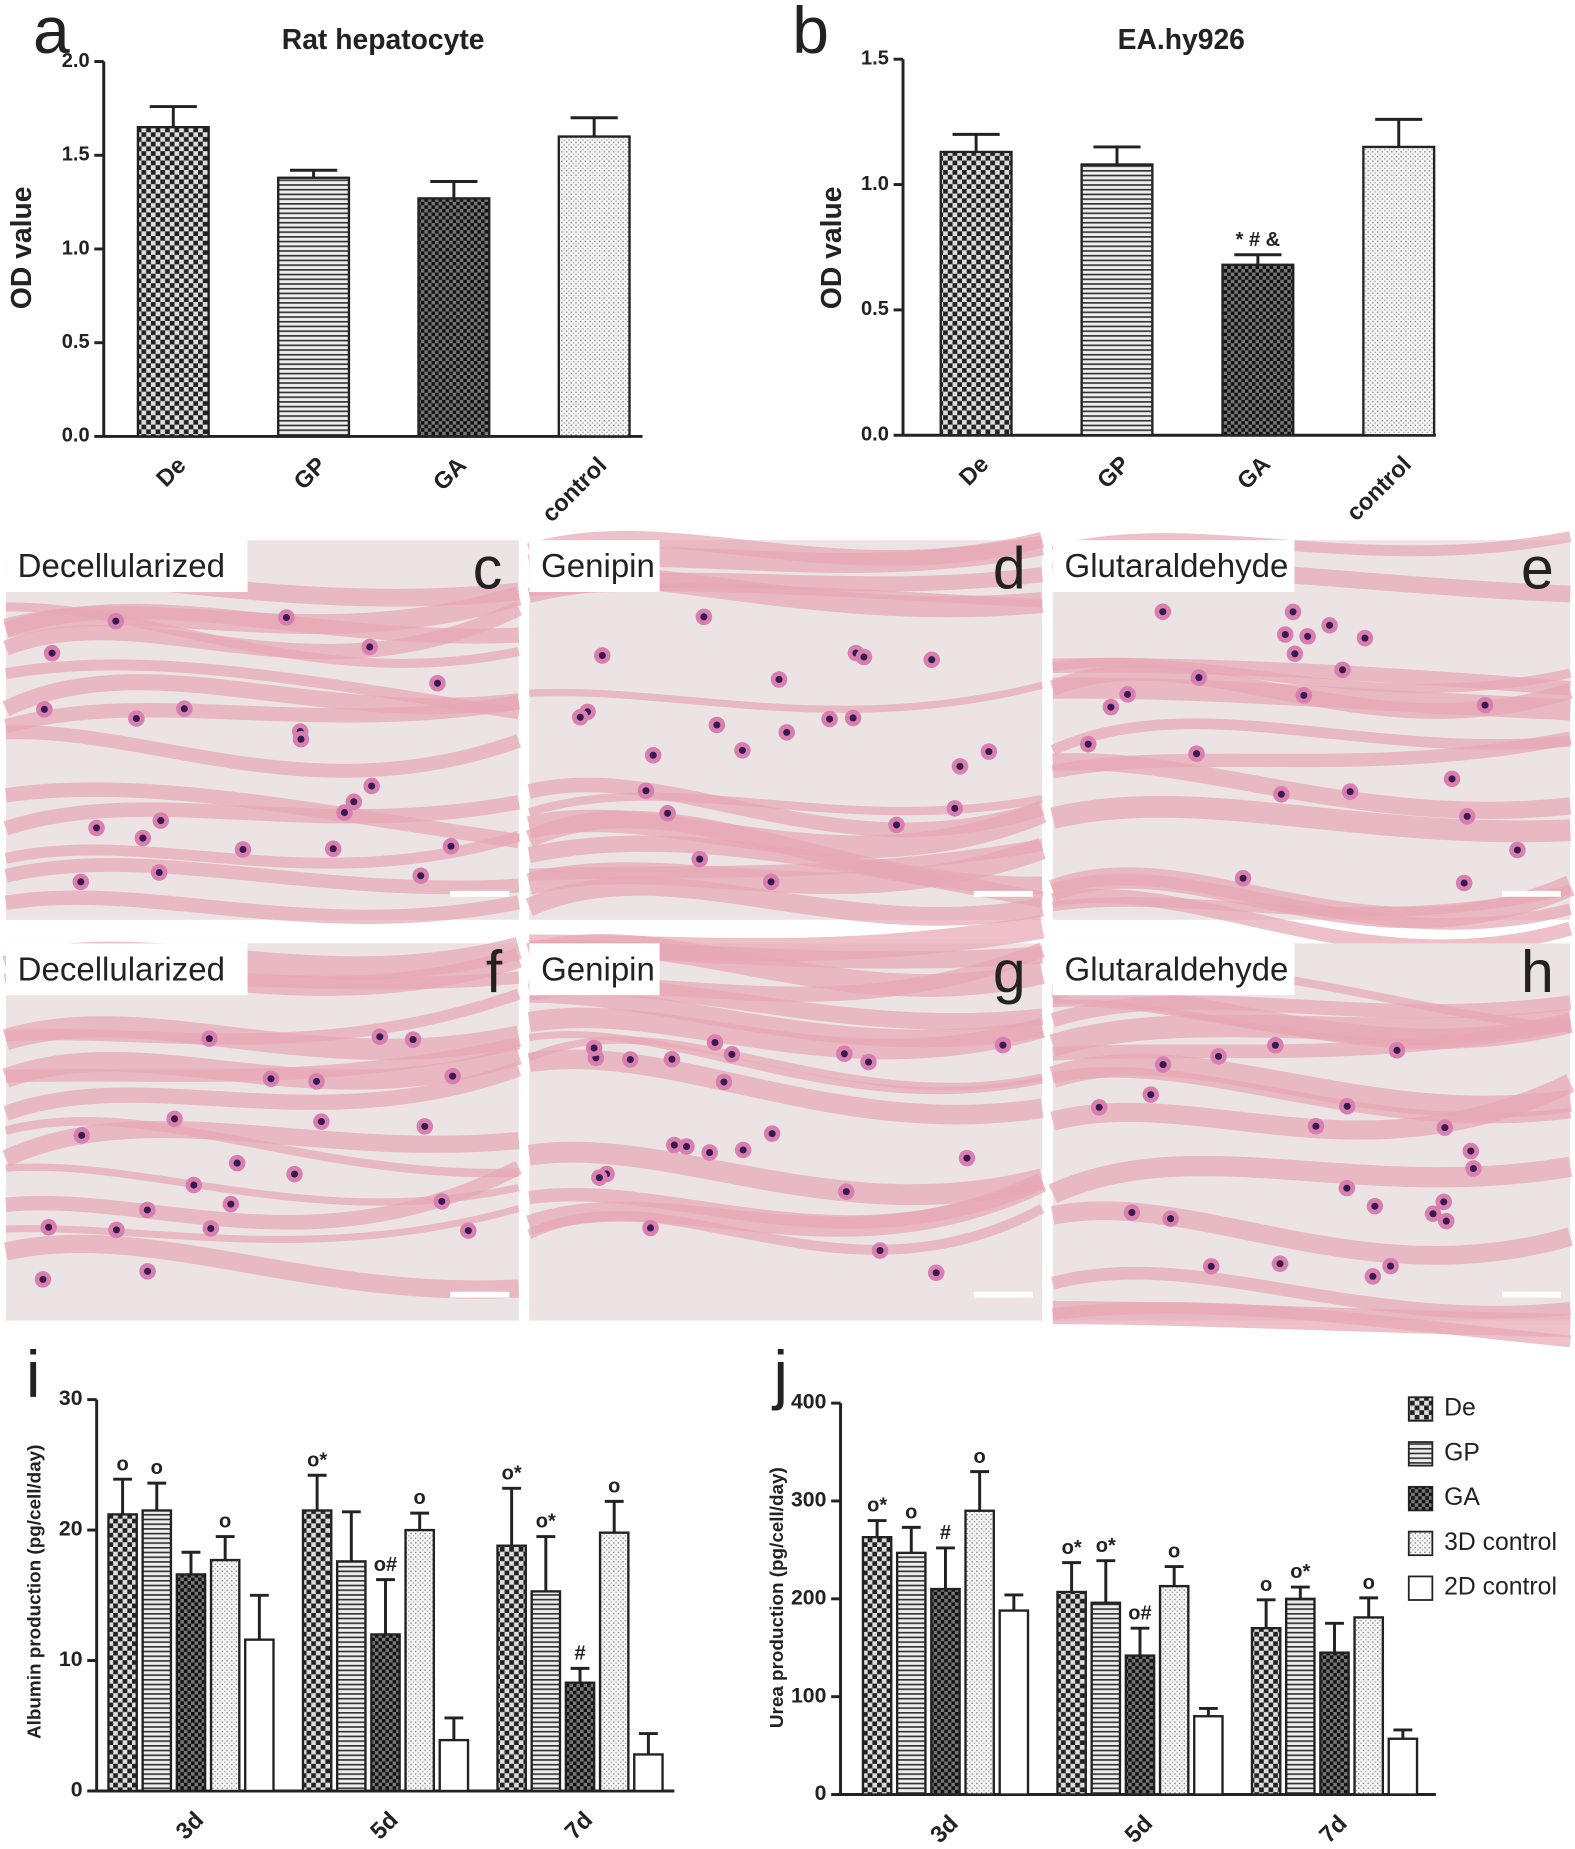  What do you see at coordinates (810, 33) in the screenshot?
I see `panel-letter: b` at bounding box center [810, 33].